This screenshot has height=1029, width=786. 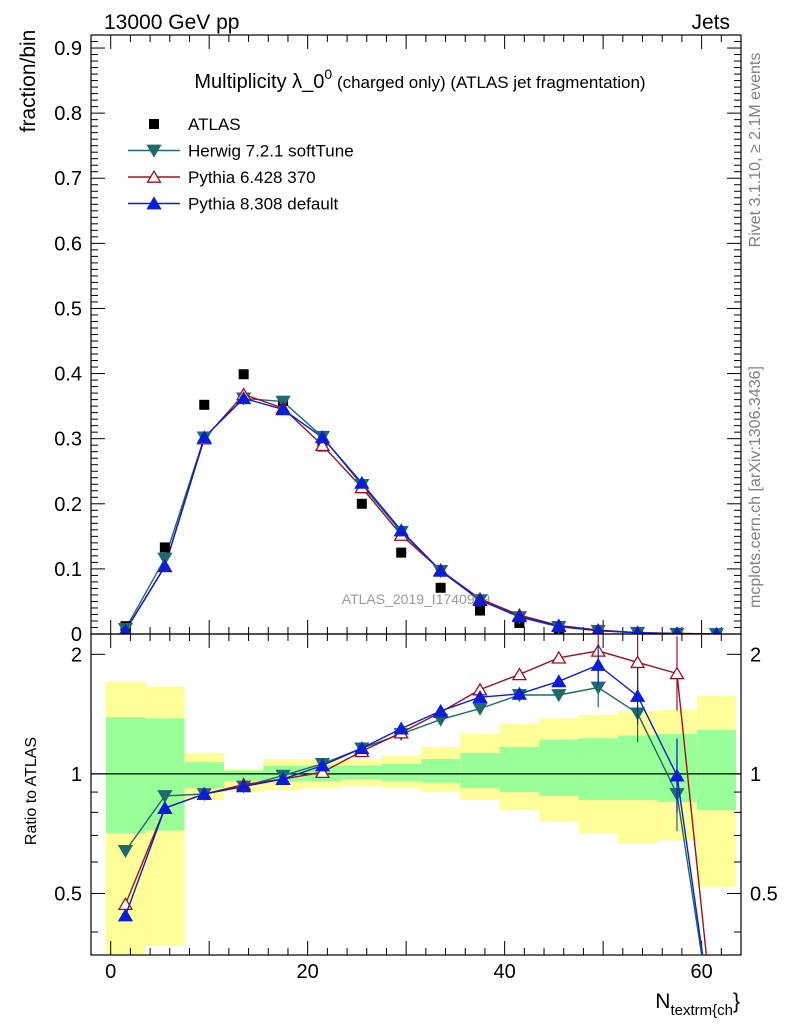 I want to click on ratio-y-tick-label: 0.5, so click(x=68, y=894).